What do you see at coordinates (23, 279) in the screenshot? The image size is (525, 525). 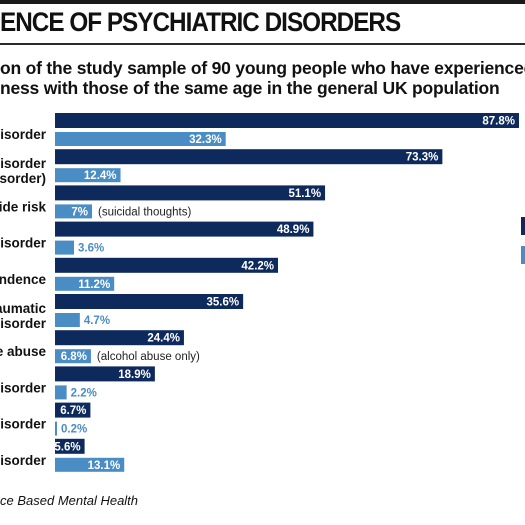 I see `category-label: pendence` at bounding box center [23, 279].